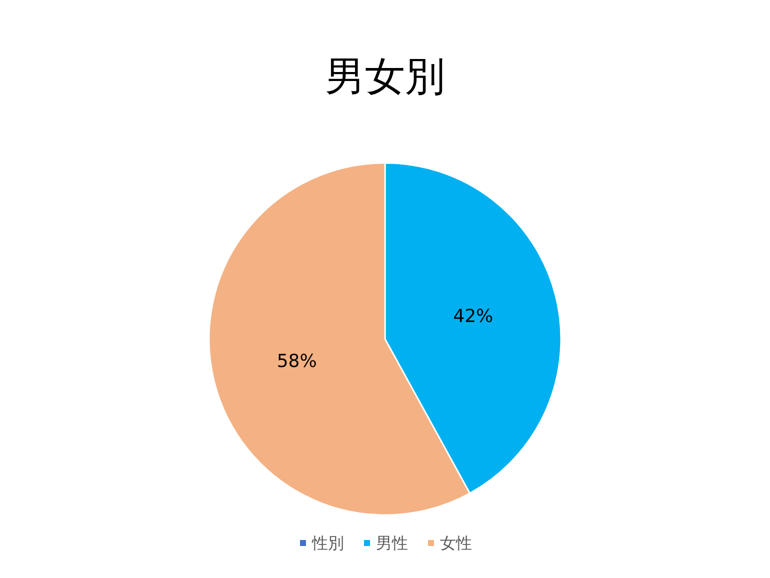  What do you see at coordinates (456, 543) in the screenshot?
I see `legend-label: 女性` at bounding box center [456, 543].